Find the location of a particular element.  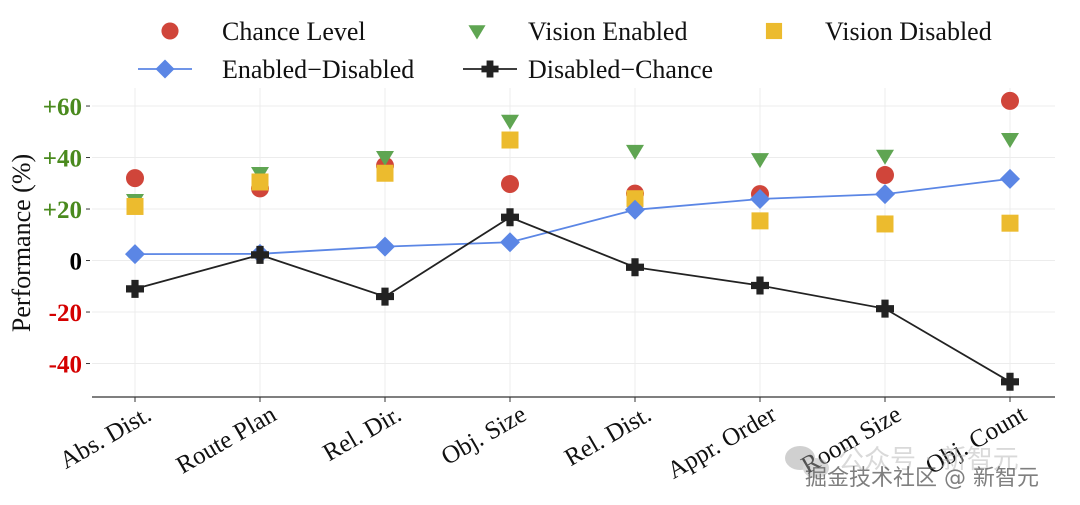

y-tick-label: +40 is located at coordinates (62, 159).